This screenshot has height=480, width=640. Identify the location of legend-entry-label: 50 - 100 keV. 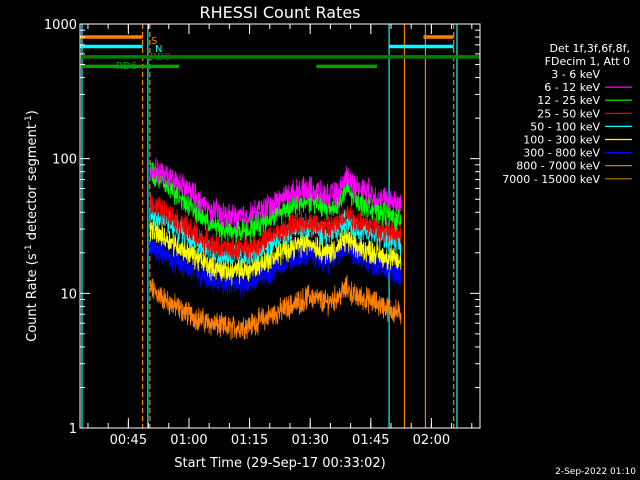
(565, 126).